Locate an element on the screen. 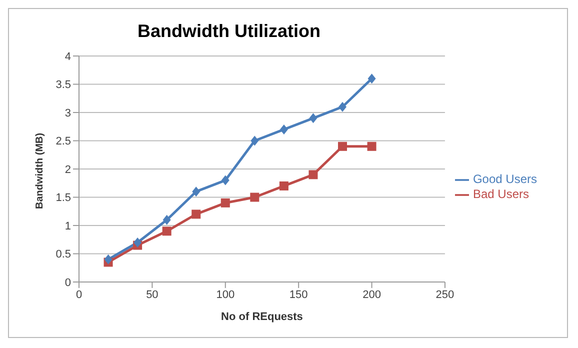  y-tick-label: 2 is located at coordinates (67, 170).